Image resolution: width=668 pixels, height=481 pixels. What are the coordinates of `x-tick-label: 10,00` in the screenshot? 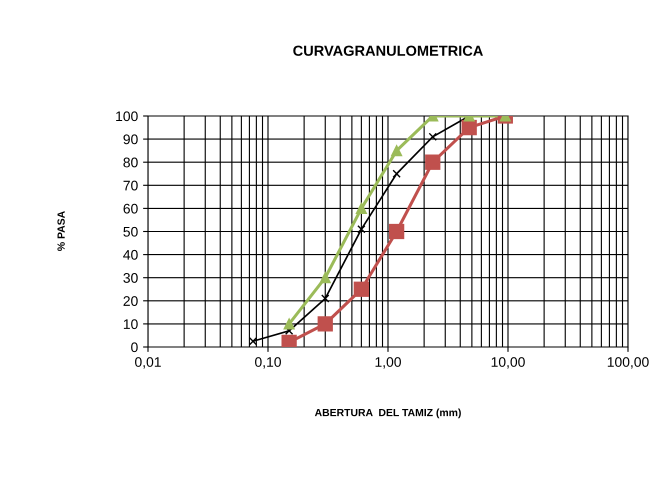 It's located at (508, 363).